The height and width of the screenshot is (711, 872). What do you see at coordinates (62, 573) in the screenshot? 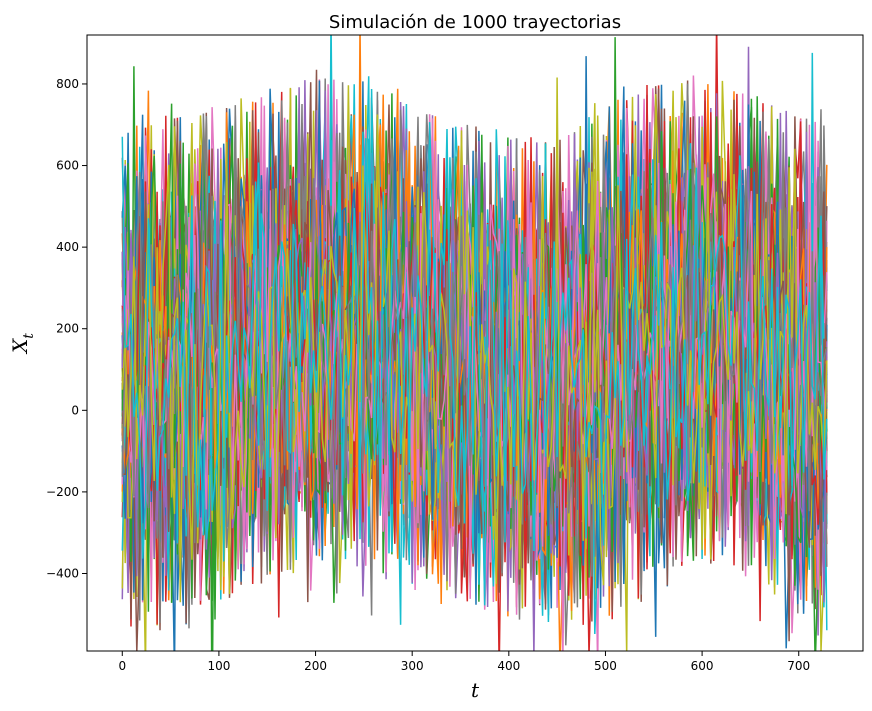
I see `y-tick-label: −400` at bounding box center [62, 573].